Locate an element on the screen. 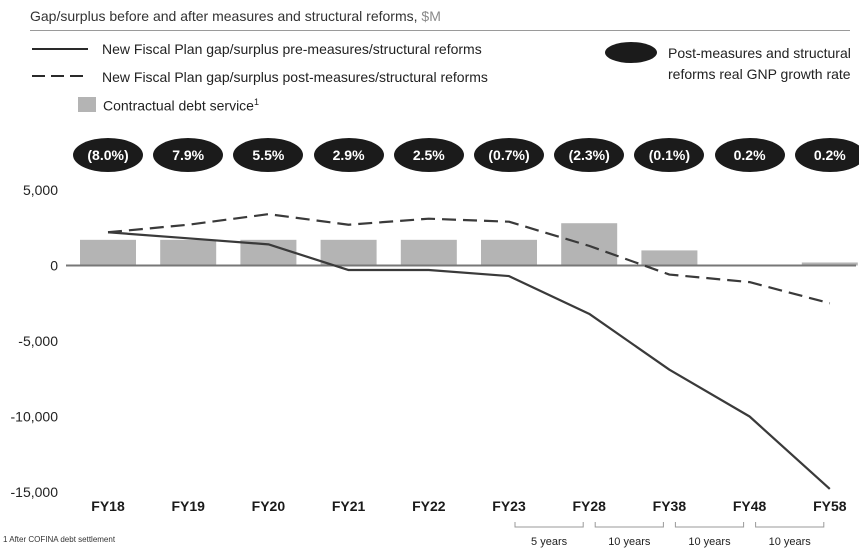 The height and width of the screenshot is (548, 859). legend-gnp-swatch is located at coordinates (631, 52).